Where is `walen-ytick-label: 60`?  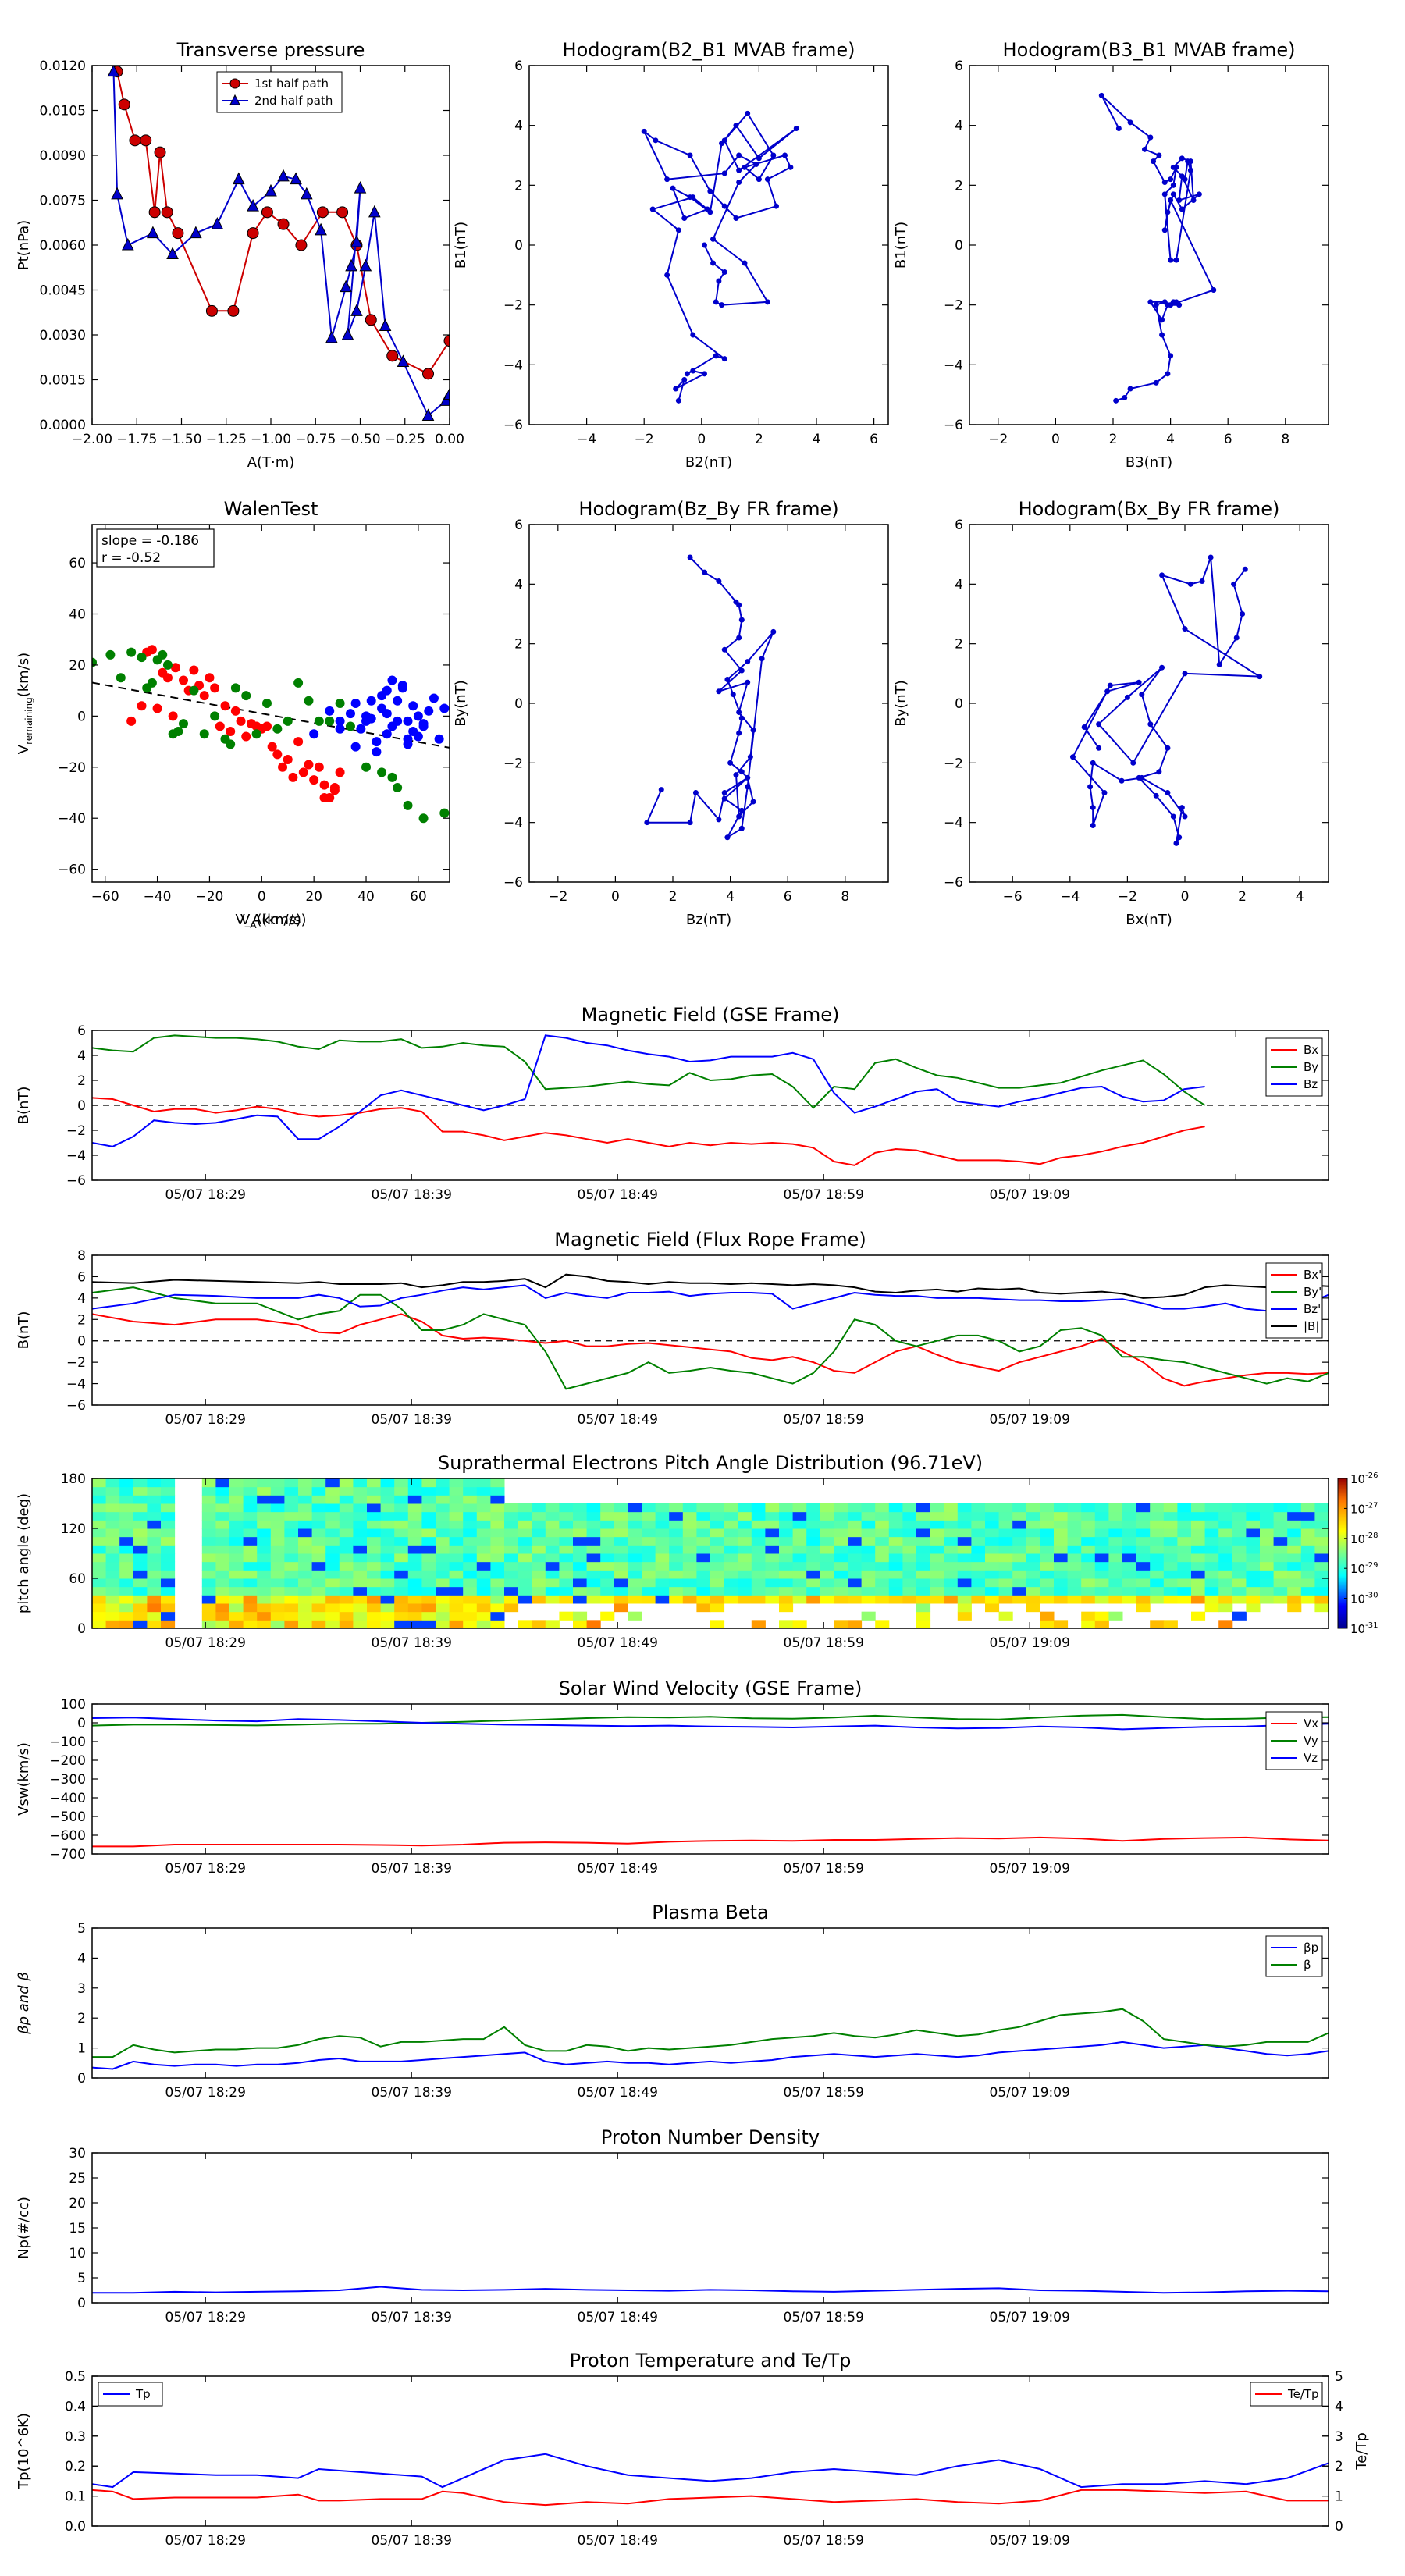
walen-ytick-label: 60 is located at coordinates (77, 563).